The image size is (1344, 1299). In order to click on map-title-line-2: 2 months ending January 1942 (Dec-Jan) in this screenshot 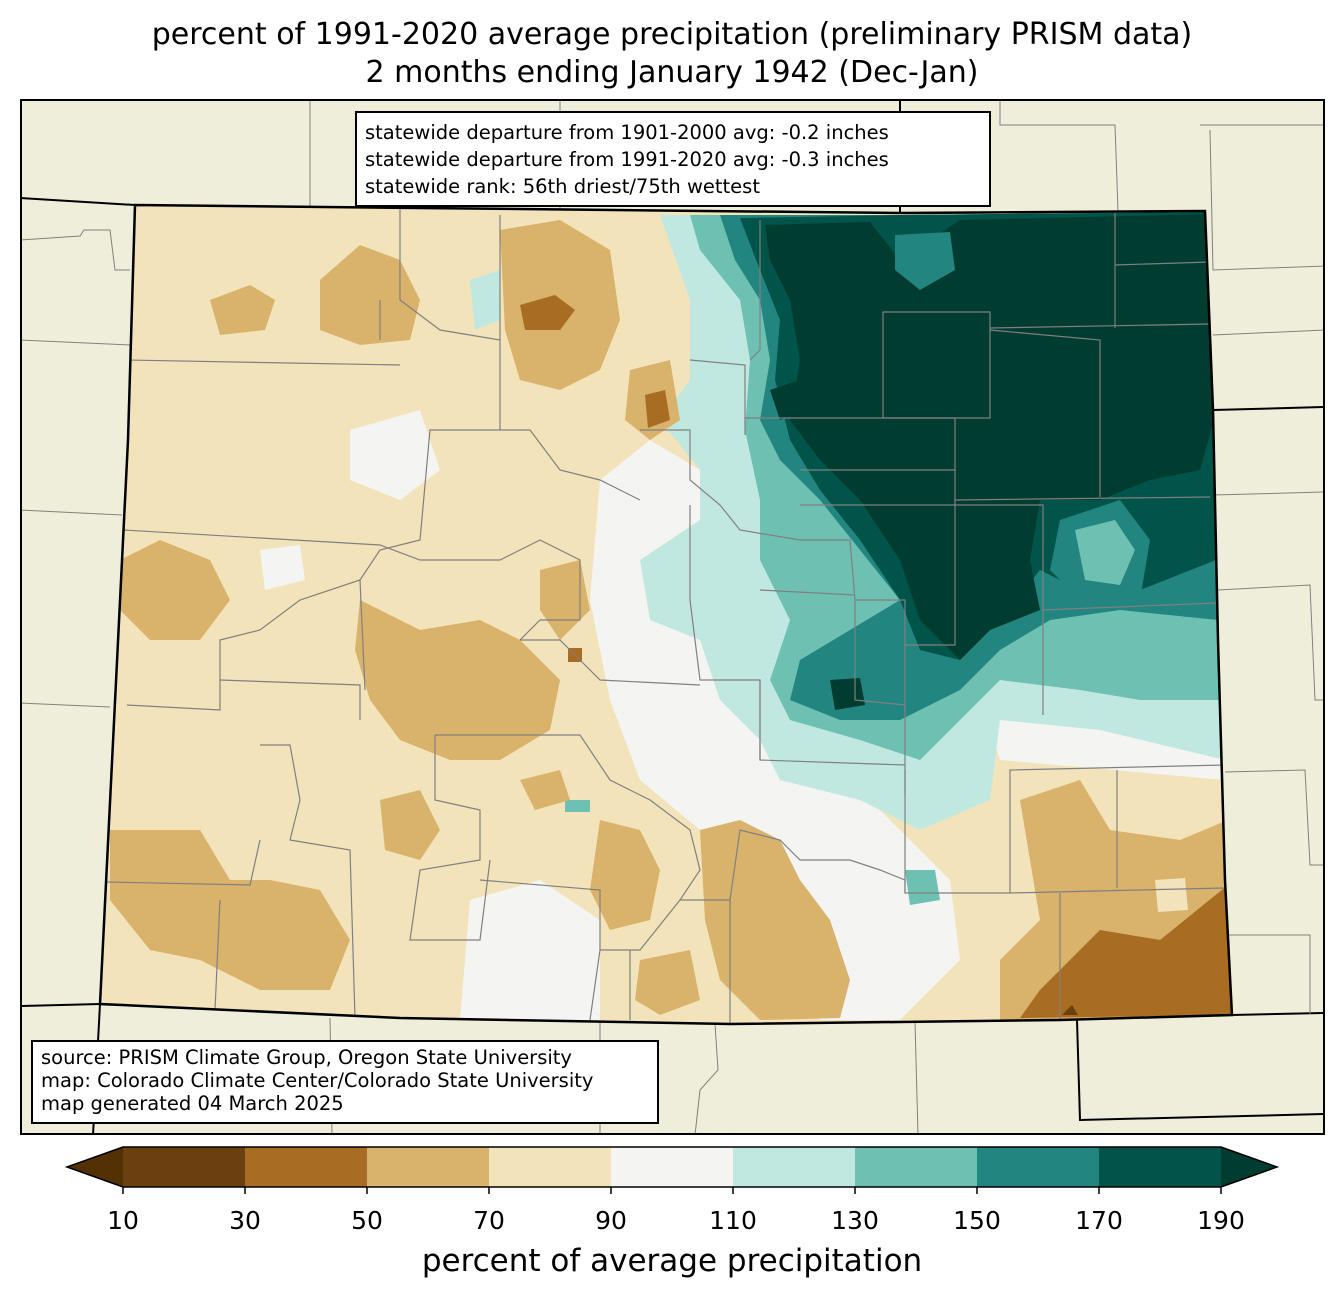, I will do `click(672, 72)`.